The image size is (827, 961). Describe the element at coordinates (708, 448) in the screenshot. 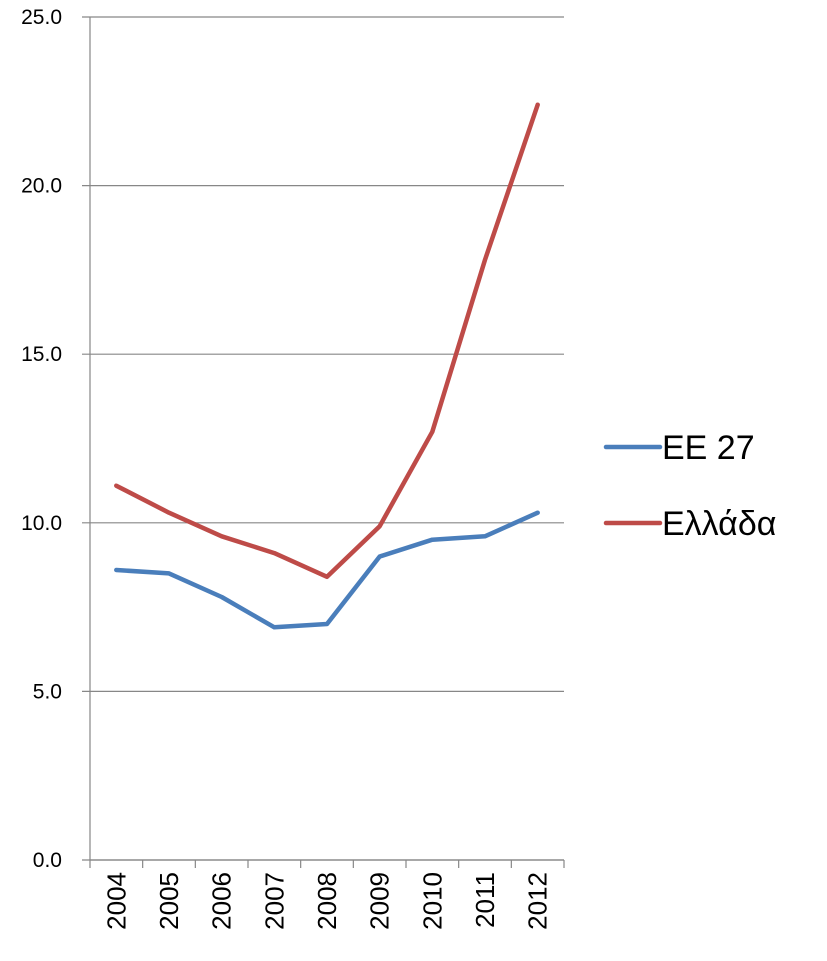

I see `legend-label: ΕΕ 27` at that location.